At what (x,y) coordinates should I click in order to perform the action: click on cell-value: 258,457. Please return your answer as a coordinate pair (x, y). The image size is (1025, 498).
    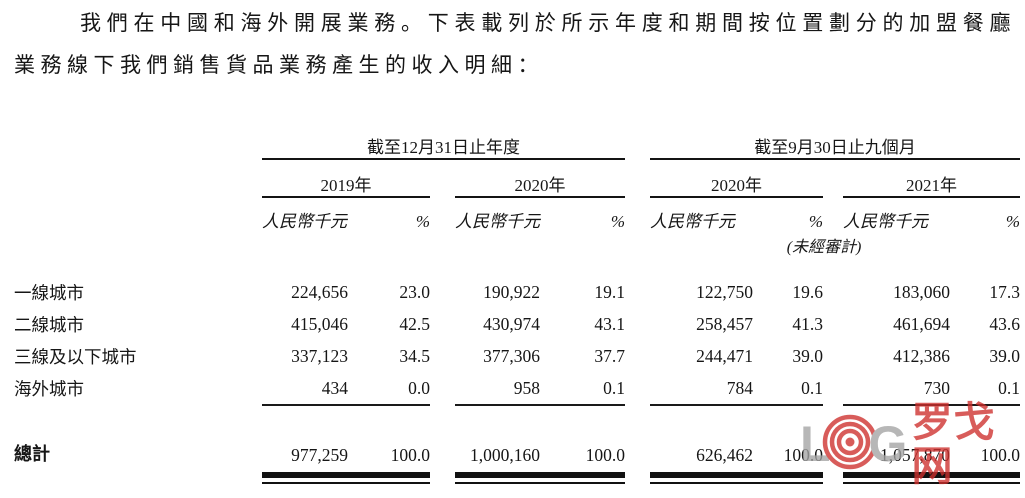
    Looking at the image, I should click on (725, 323).